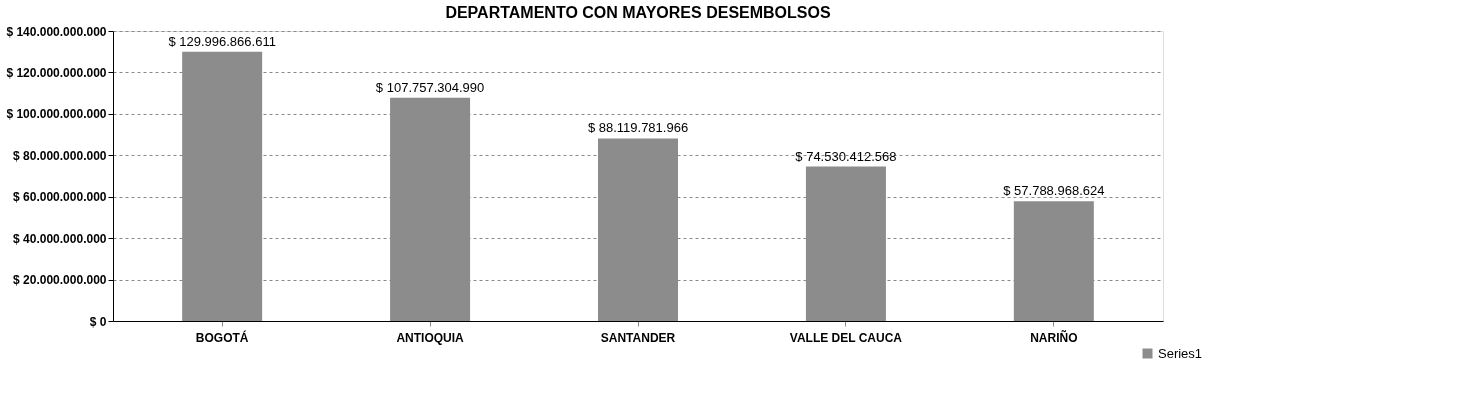  What do you see at coordinates (638, 12) in the screenshot?
I see `chart-title: DEPARTAMENTO CON MAYORES DESEMBOLSOS` at bounding box center [638, 12].